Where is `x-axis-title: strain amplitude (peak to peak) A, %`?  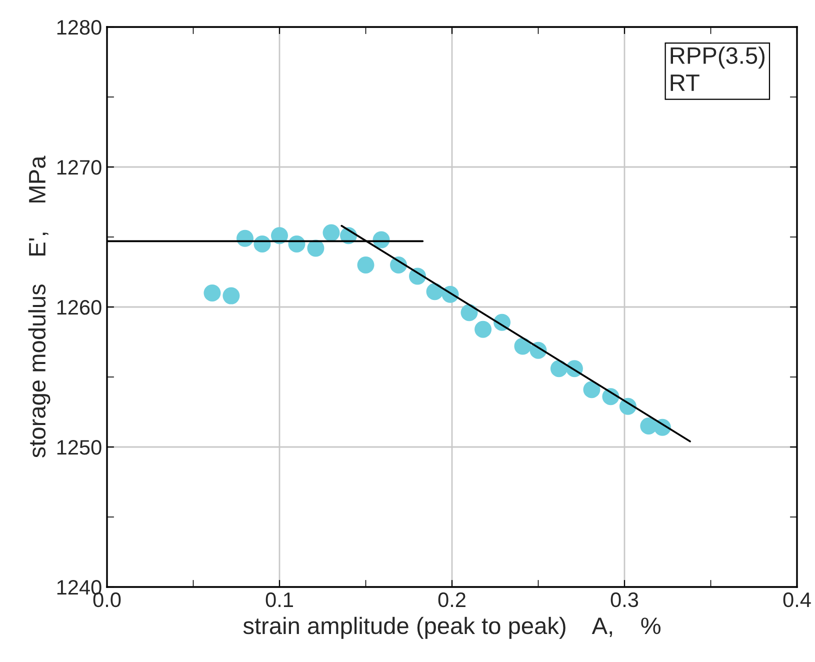 x-axis-title: strain amplitude (peak to peak) A, % is located at coordinates (451, 627).